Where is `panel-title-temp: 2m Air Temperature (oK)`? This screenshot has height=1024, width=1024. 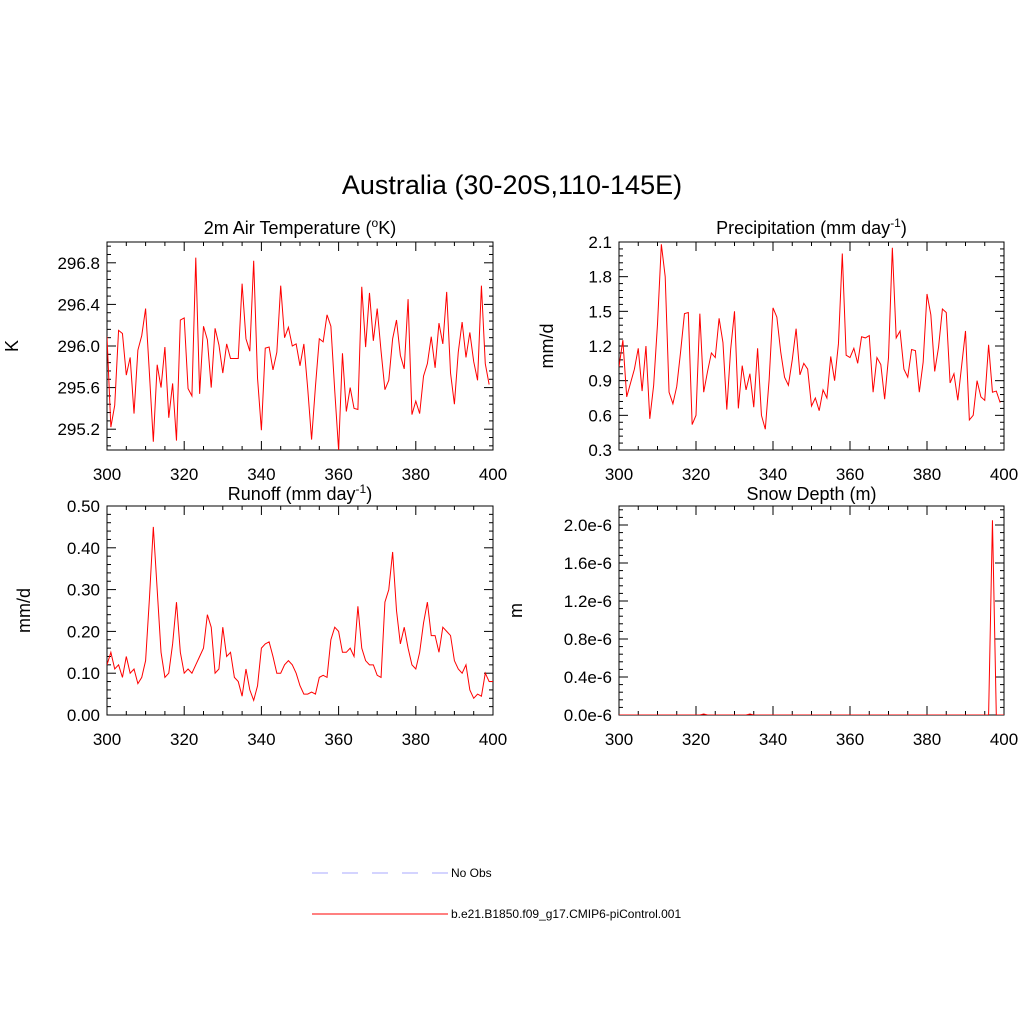 panel-title-temp: 2m Air Temperature (oK) is located at coordinates (300, 227).